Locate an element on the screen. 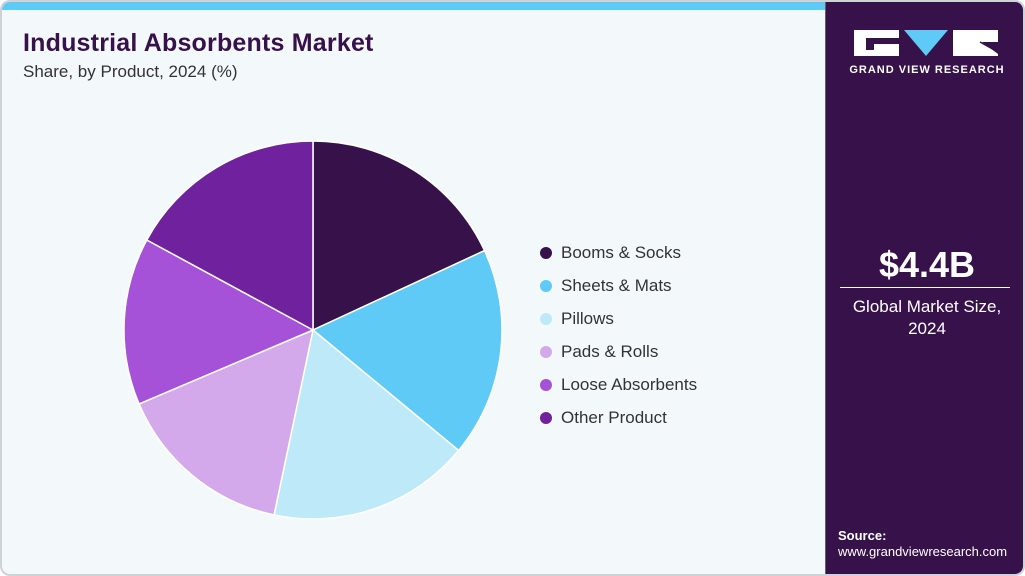  pie-slice-booms-socks is located at coordinates (399, 236).